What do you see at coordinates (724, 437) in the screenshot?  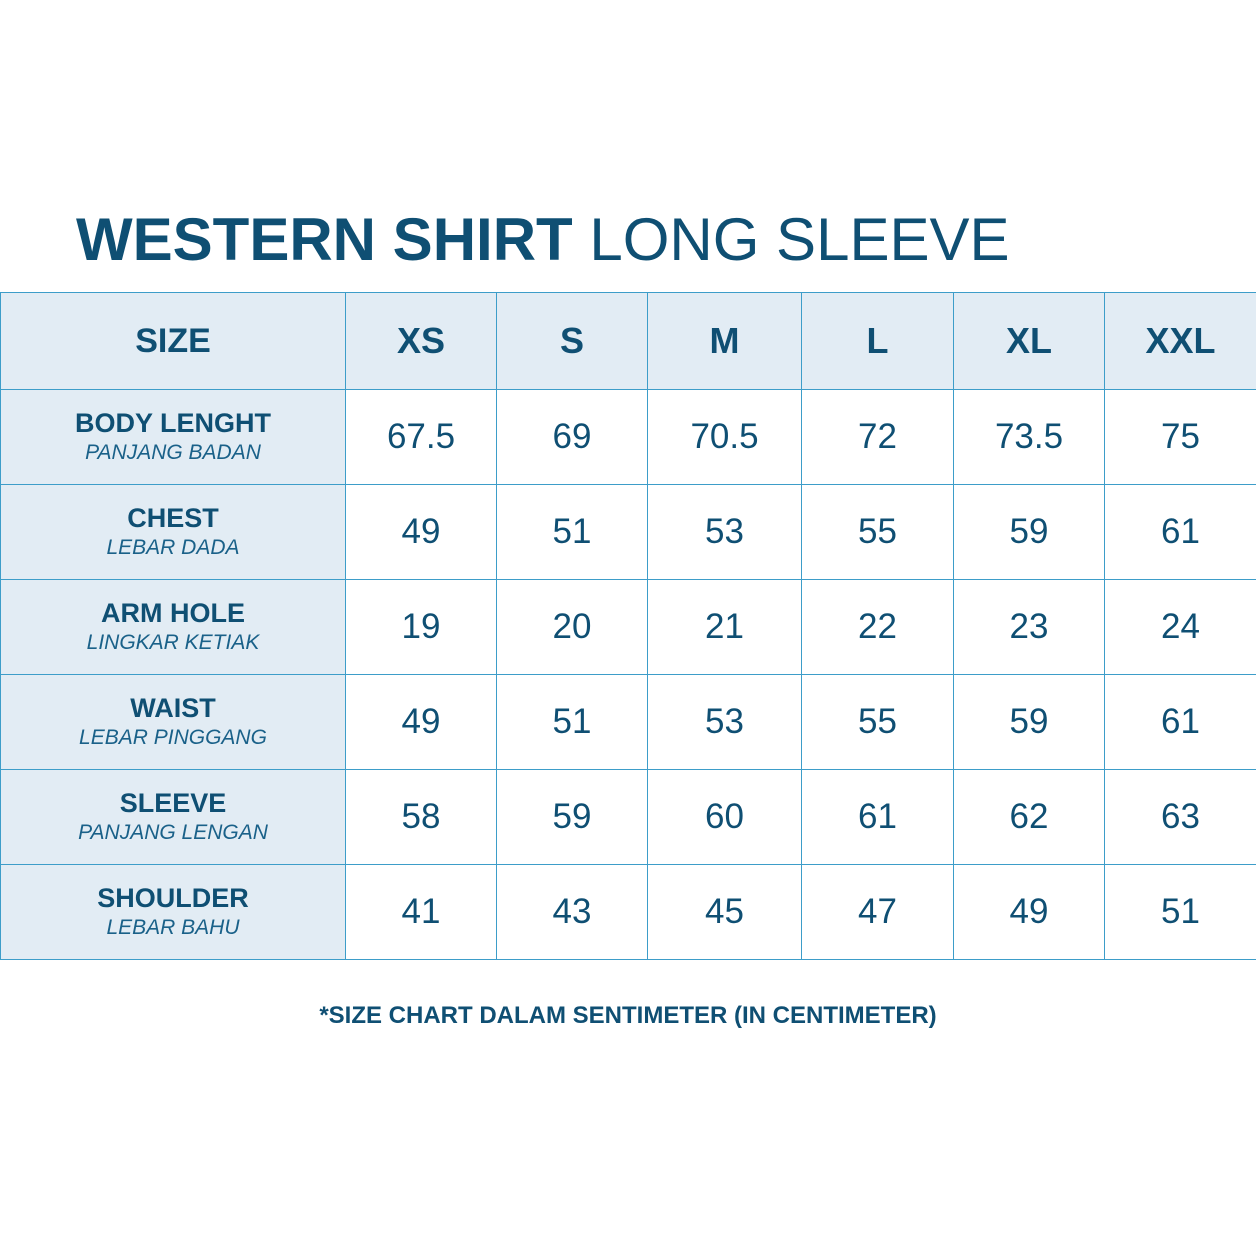 I see `table-cell: 70.5` at bounding box center [724, 437].